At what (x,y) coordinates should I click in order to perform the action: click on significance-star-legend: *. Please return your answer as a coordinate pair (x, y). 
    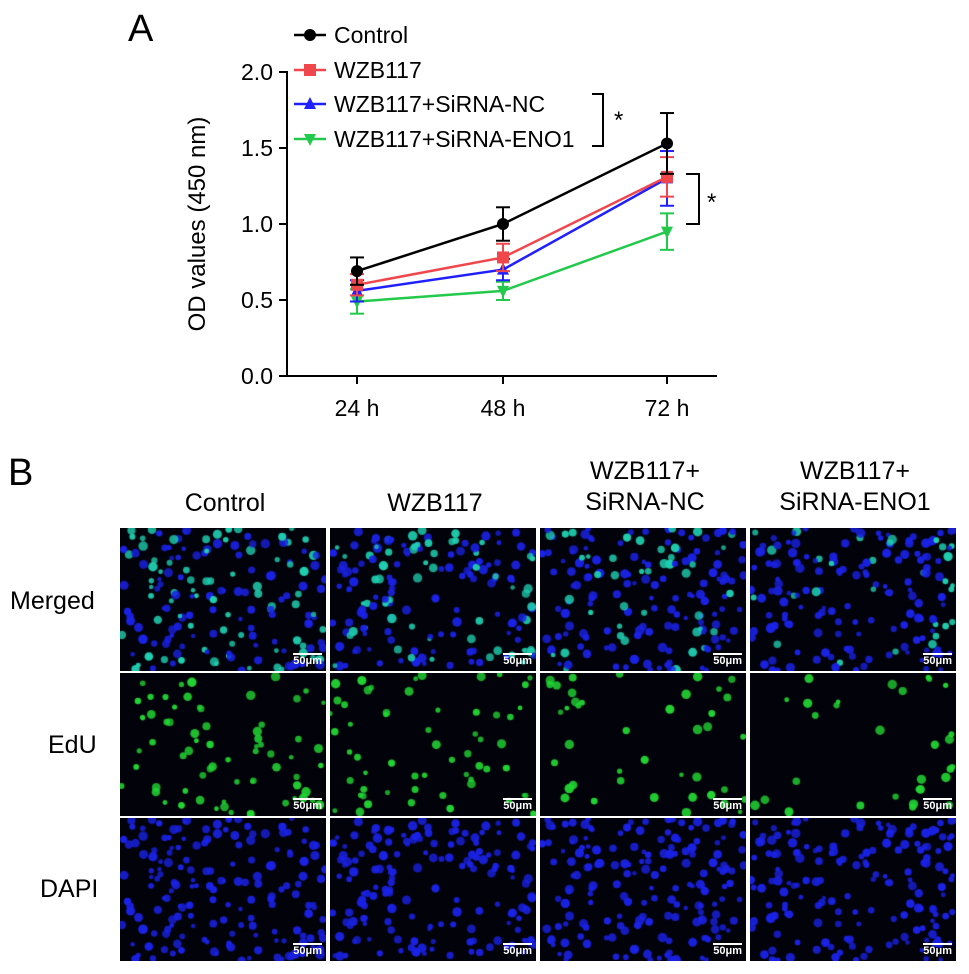
    Looking at the image, I should click on (618, 120).